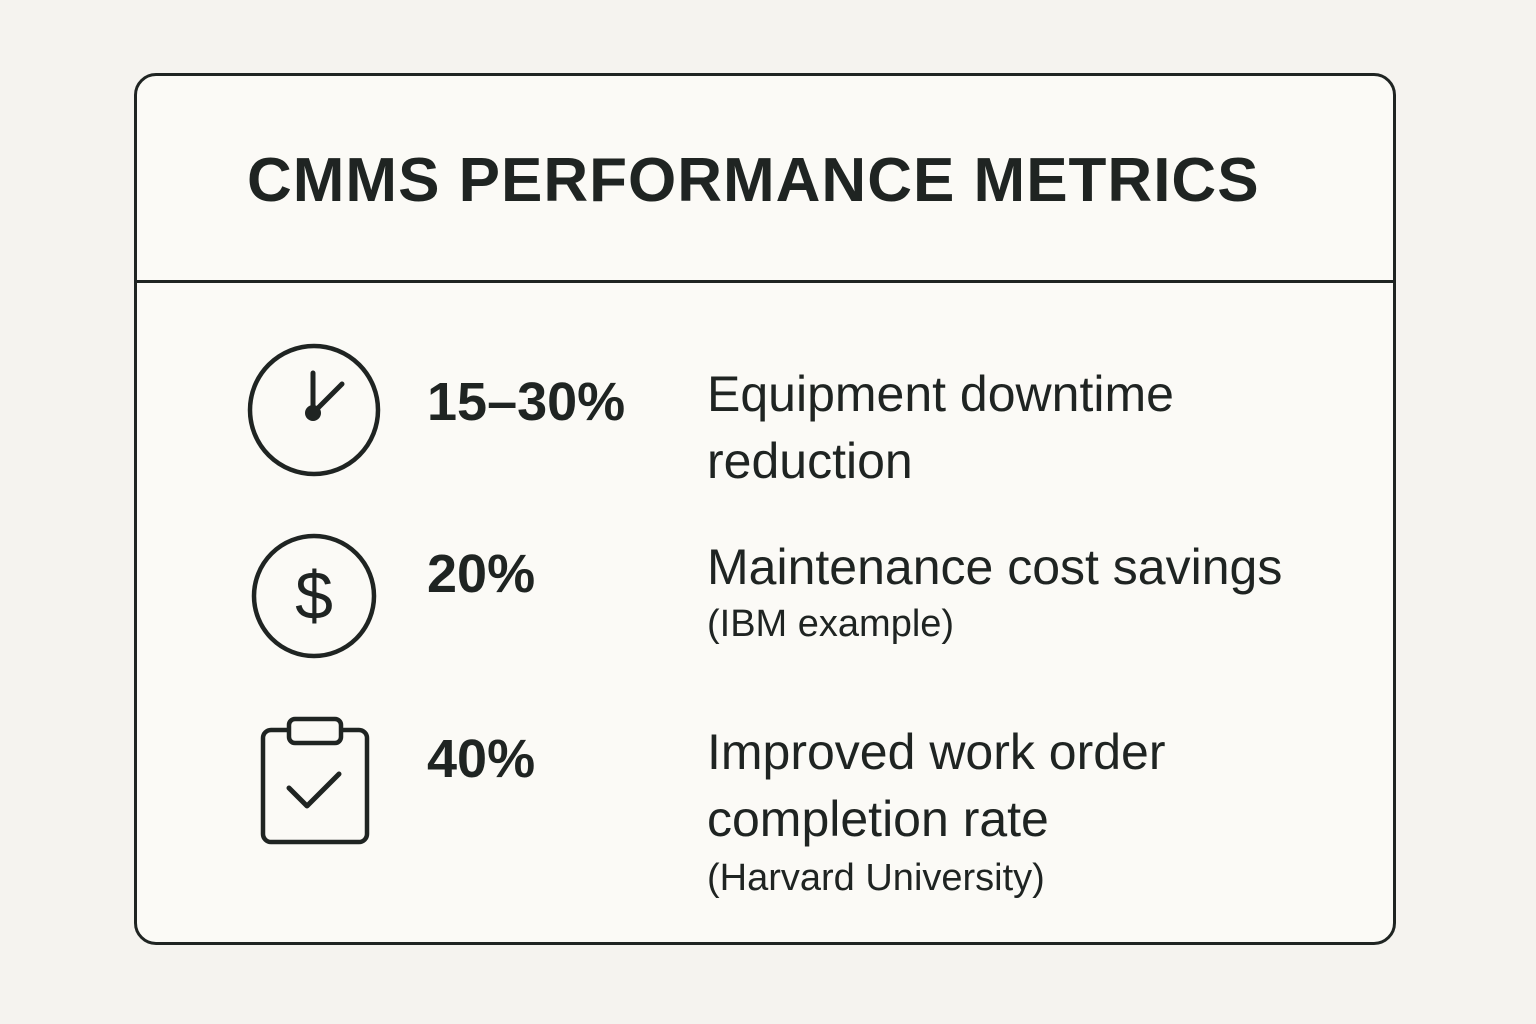 The width and height of the screenshot is (1536, 1024). I want to click on metric-description: Maintenance cost savings (IBM example), so click(994, 588).